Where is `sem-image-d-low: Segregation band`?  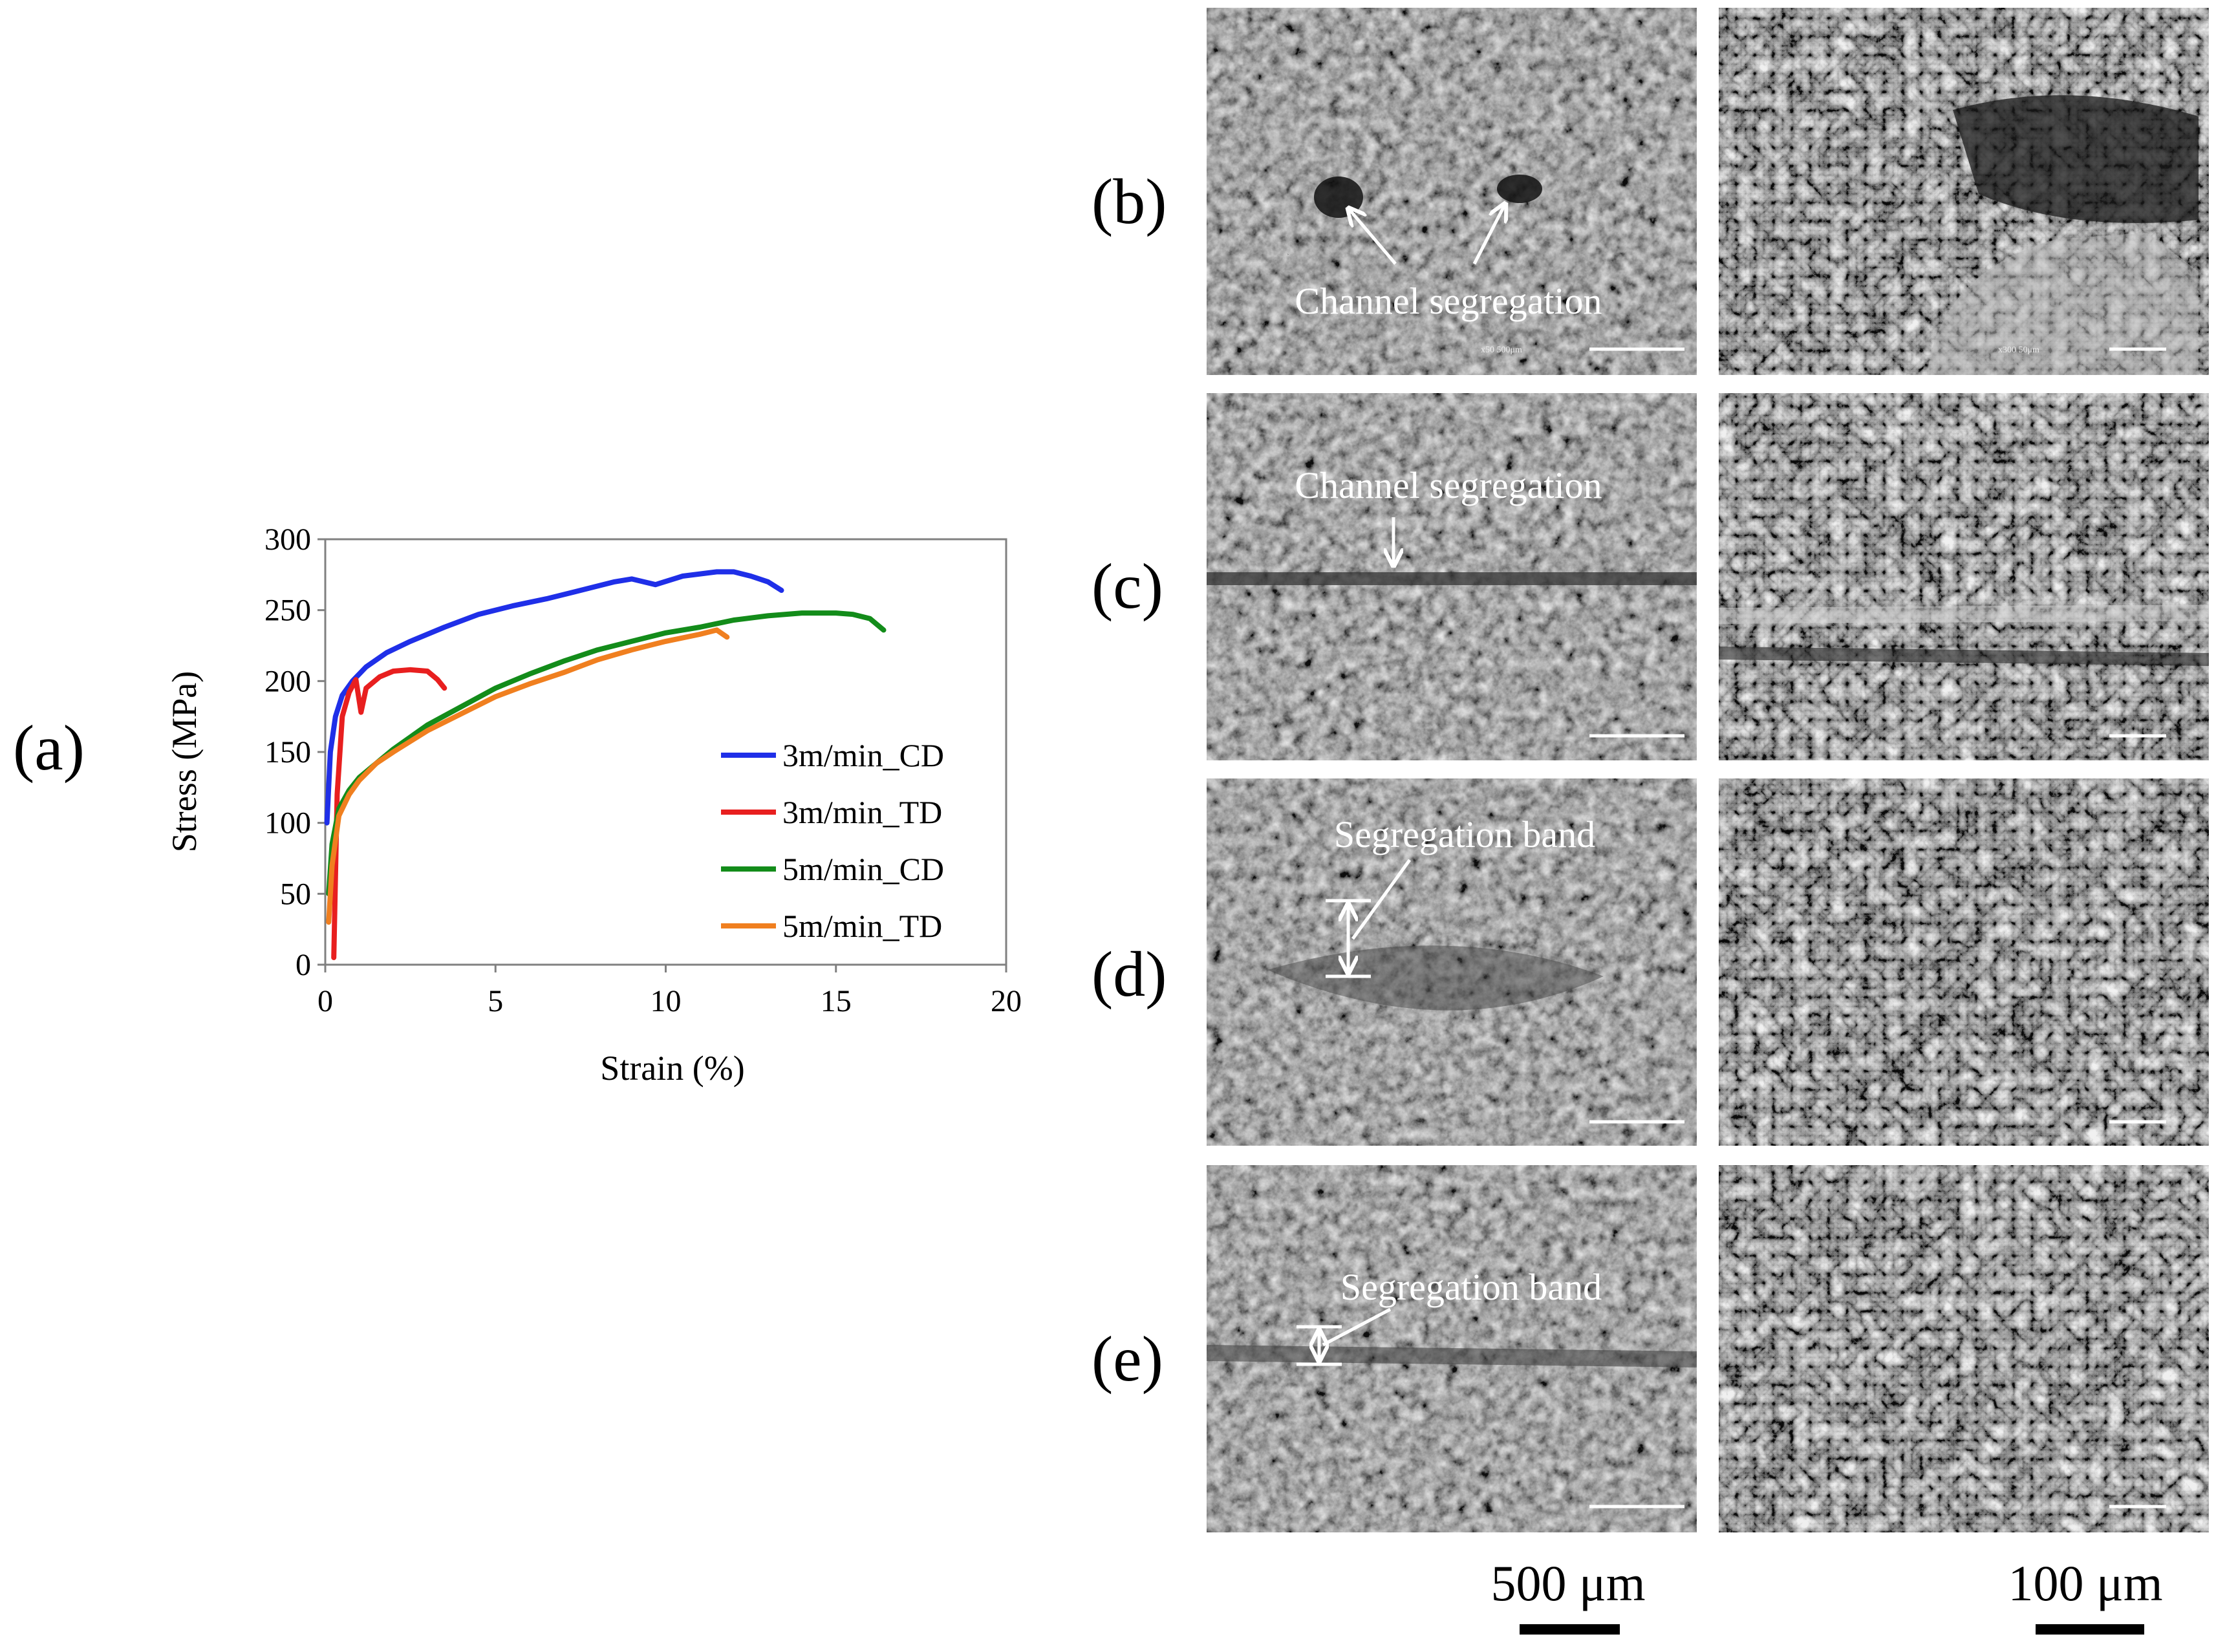
sem-image-d-low: Segregation band is located at coordinates (1452, 962).